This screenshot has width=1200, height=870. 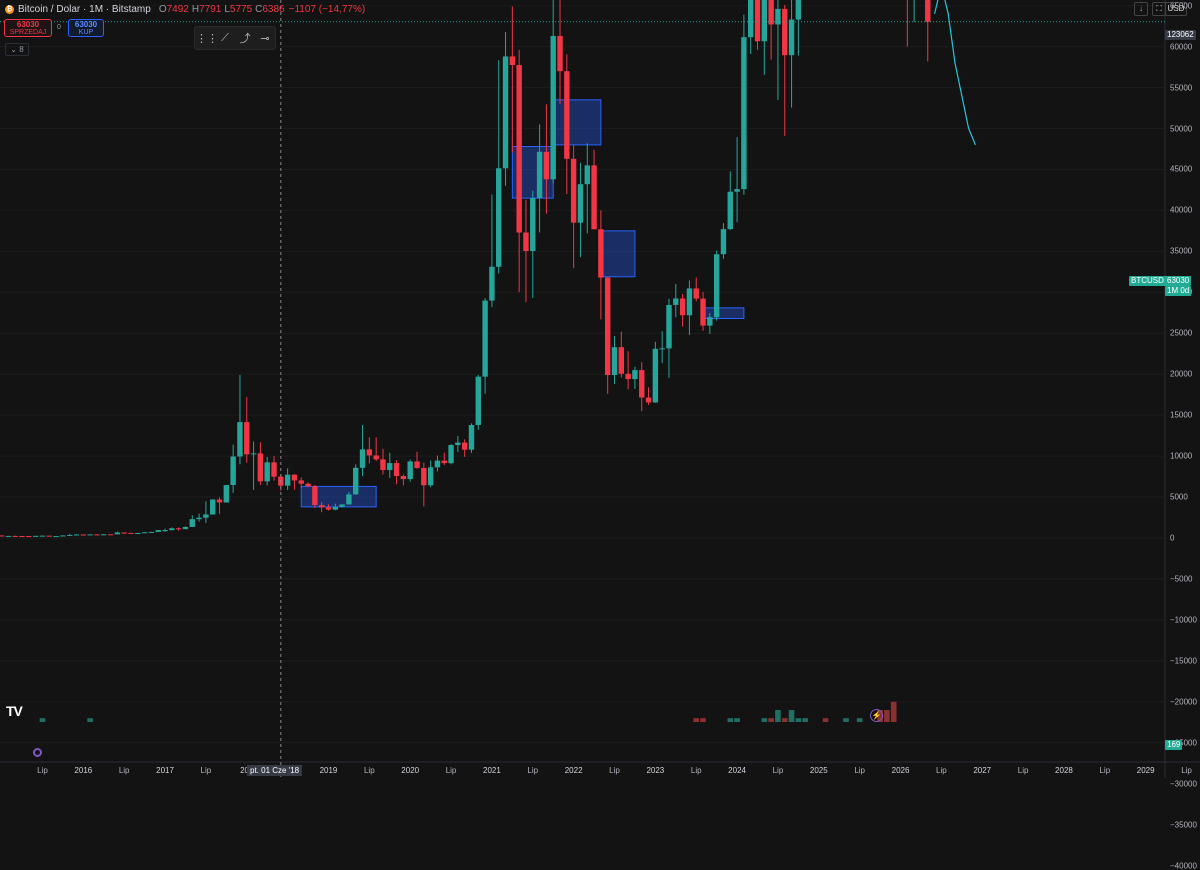 I want to click on fullscreen-icon: ⛶, so click(x=1159, y=9).